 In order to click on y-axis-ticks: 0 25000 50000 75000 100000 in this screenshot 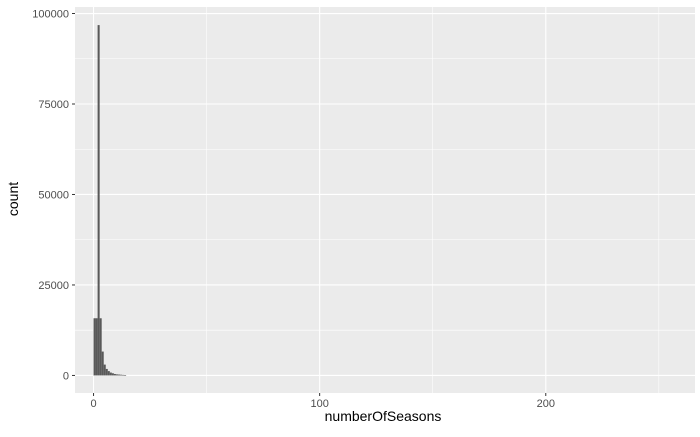, I will do `click(53, 195)`.